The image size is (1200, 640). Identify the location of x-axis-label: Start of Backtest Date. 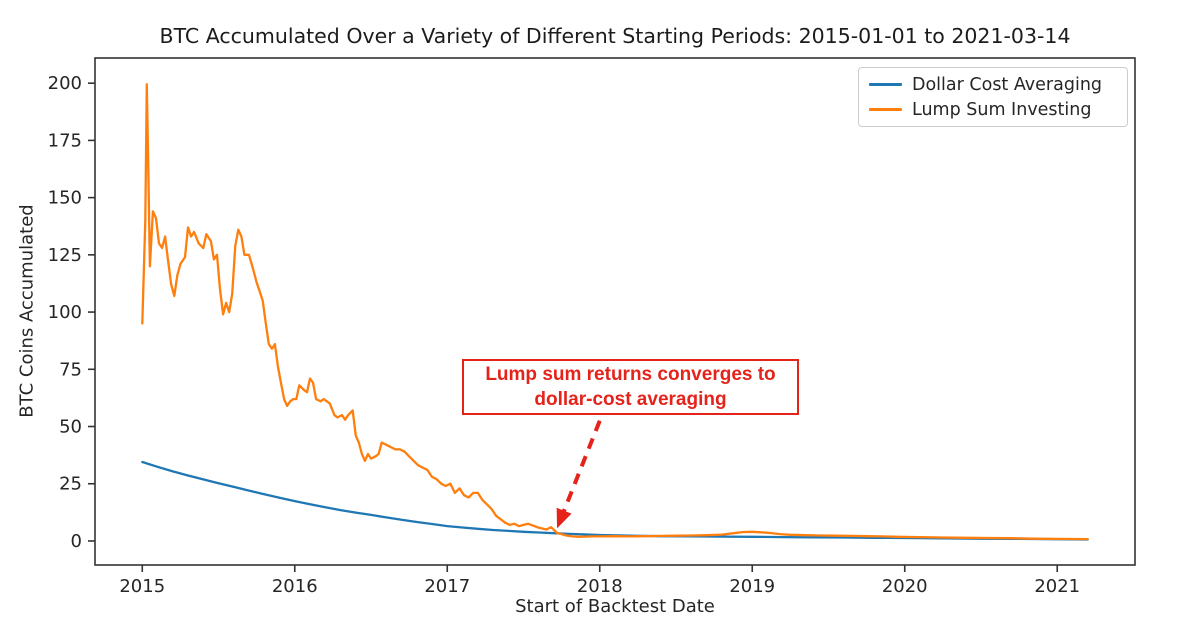
(615, 606).